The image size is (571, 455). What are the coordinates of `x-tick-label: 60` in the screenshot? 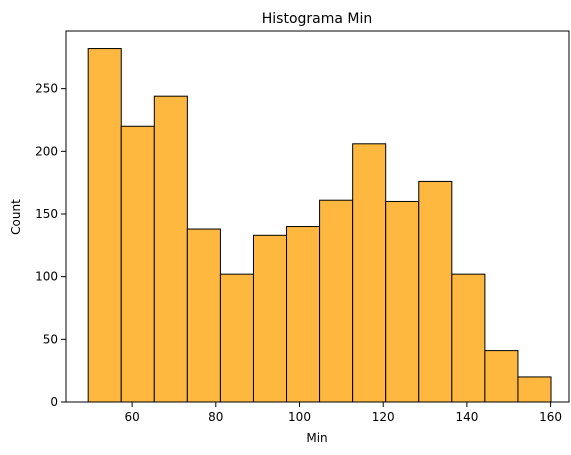 It's located at (131, 417).